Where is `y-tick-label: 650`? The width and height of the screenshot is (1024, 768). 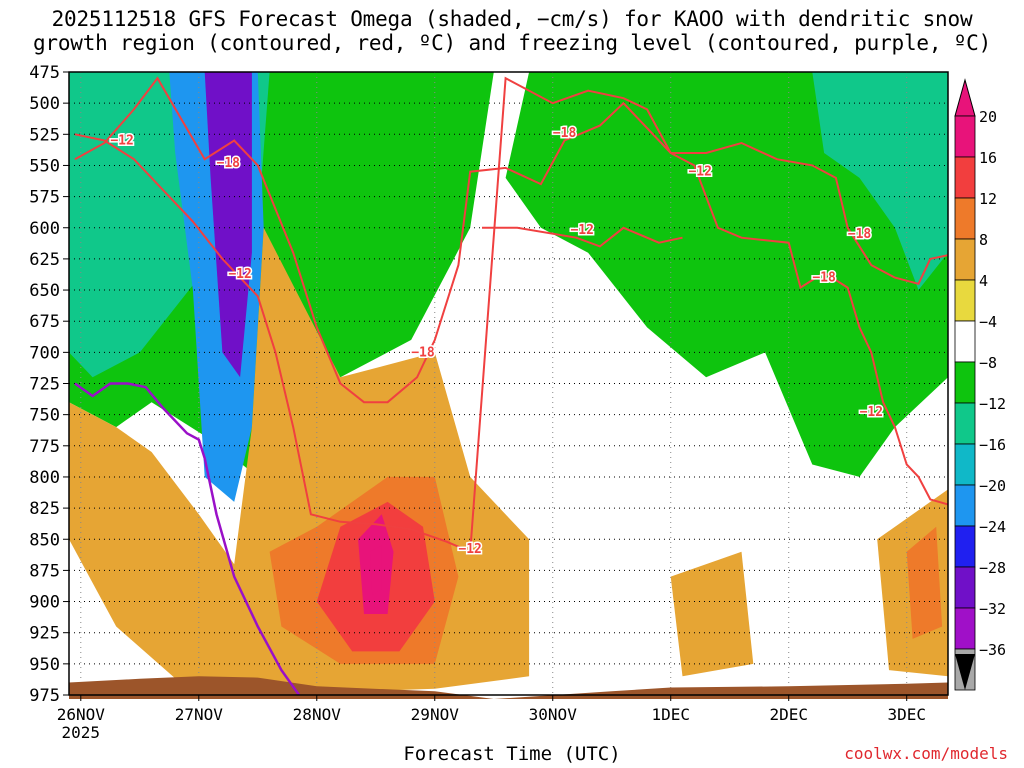 y-tick-label: 650 is located at coordinates (44, 291).